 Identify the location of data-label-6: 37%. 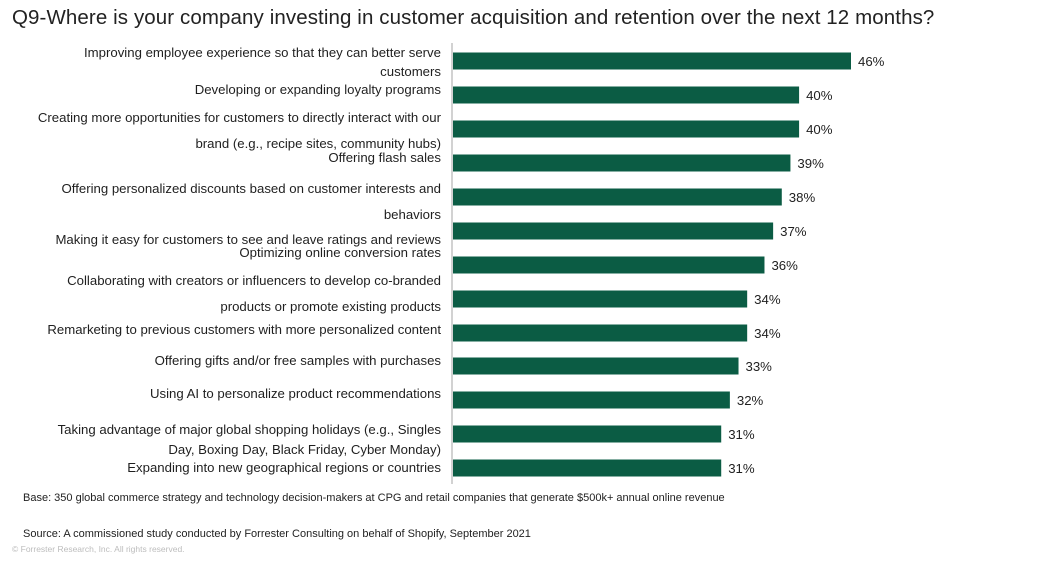
(793, 231).